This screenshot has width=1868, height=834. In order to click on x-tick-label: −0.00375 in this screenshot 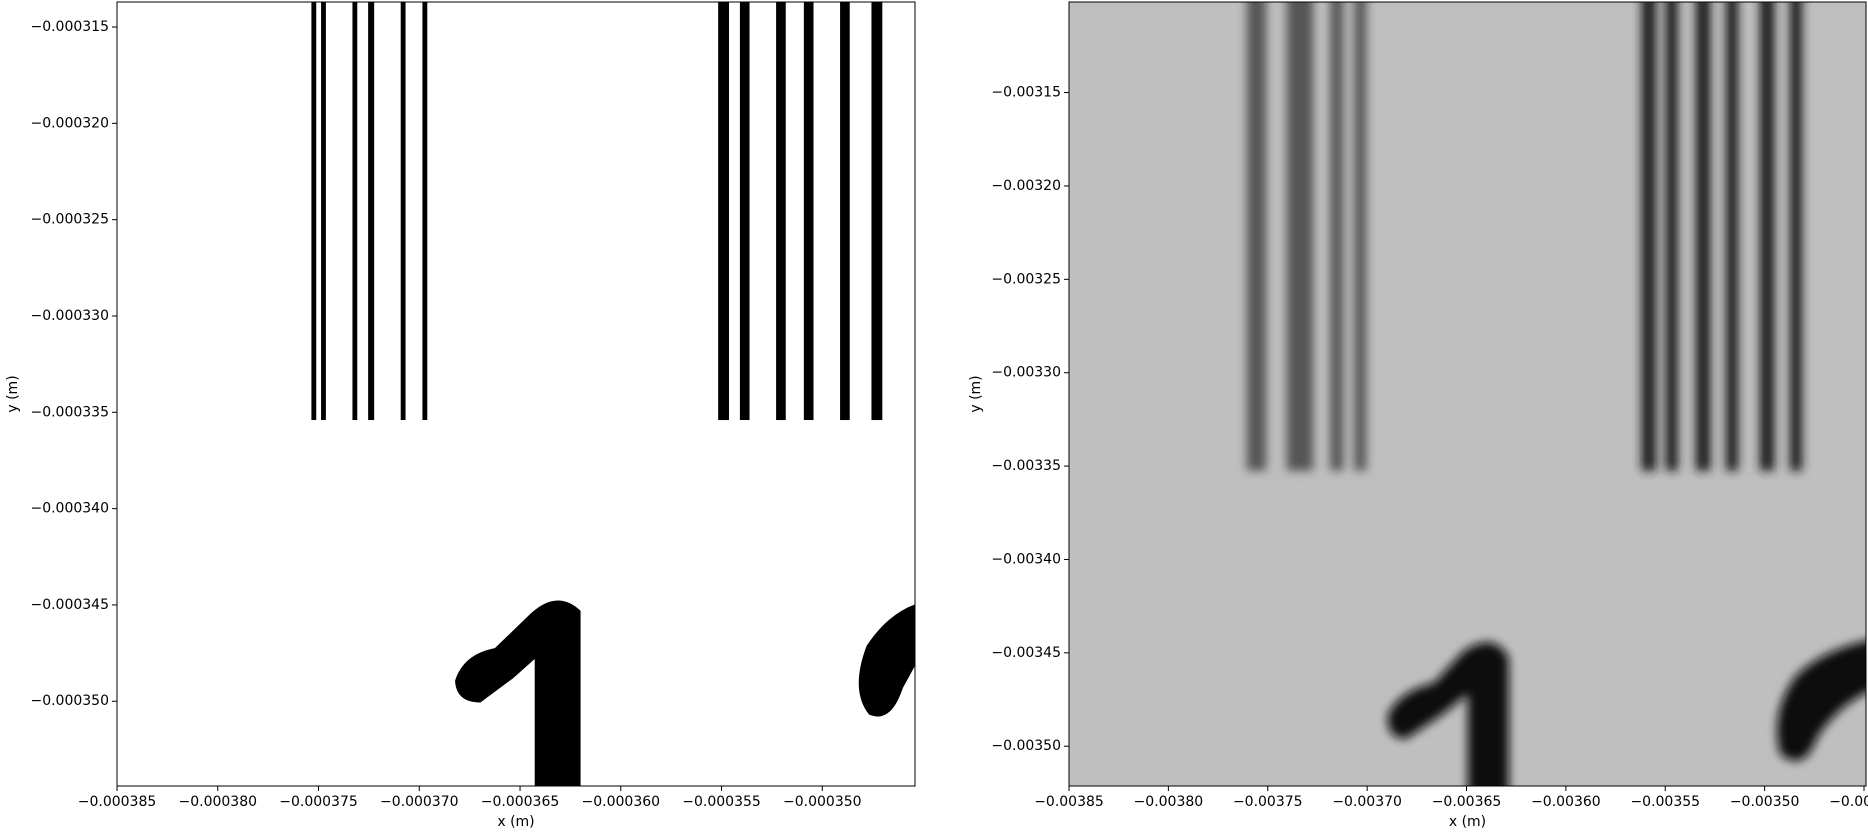, I will do `click(1268, 802)`.